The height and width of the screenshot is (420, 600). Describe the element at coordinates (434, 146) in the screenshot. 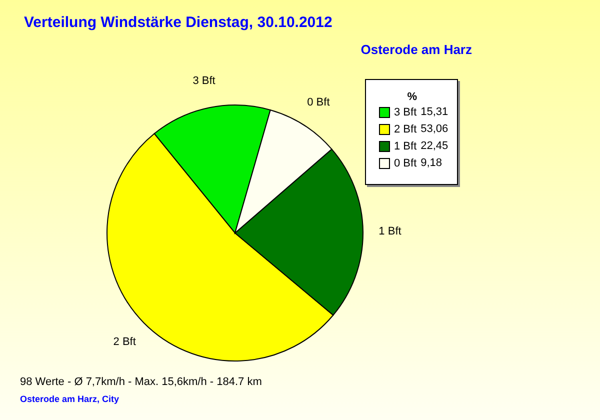

I see `data-label: 22,45` at that location.